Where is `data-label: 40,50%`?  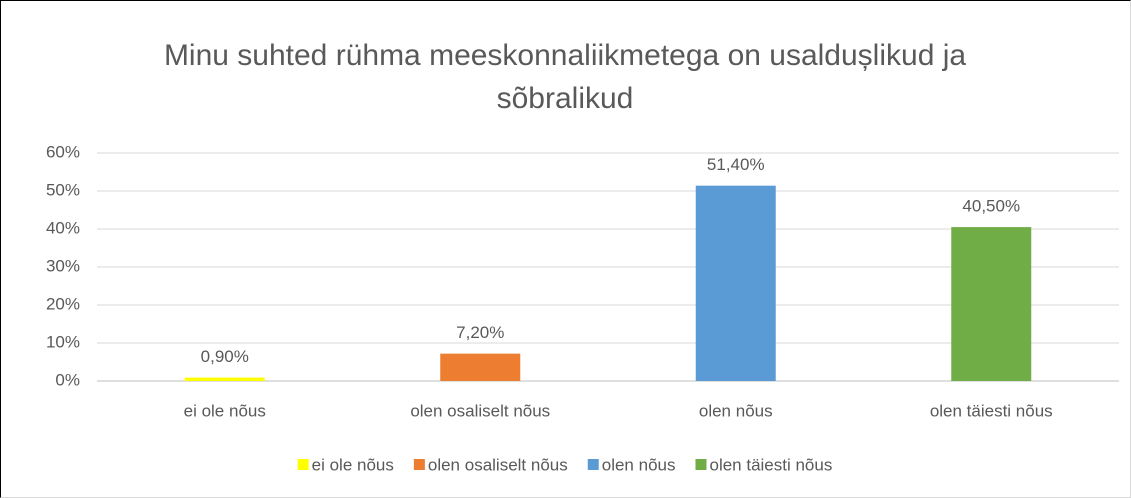
data-label: 40,50% is located at coordinates (991, 206).